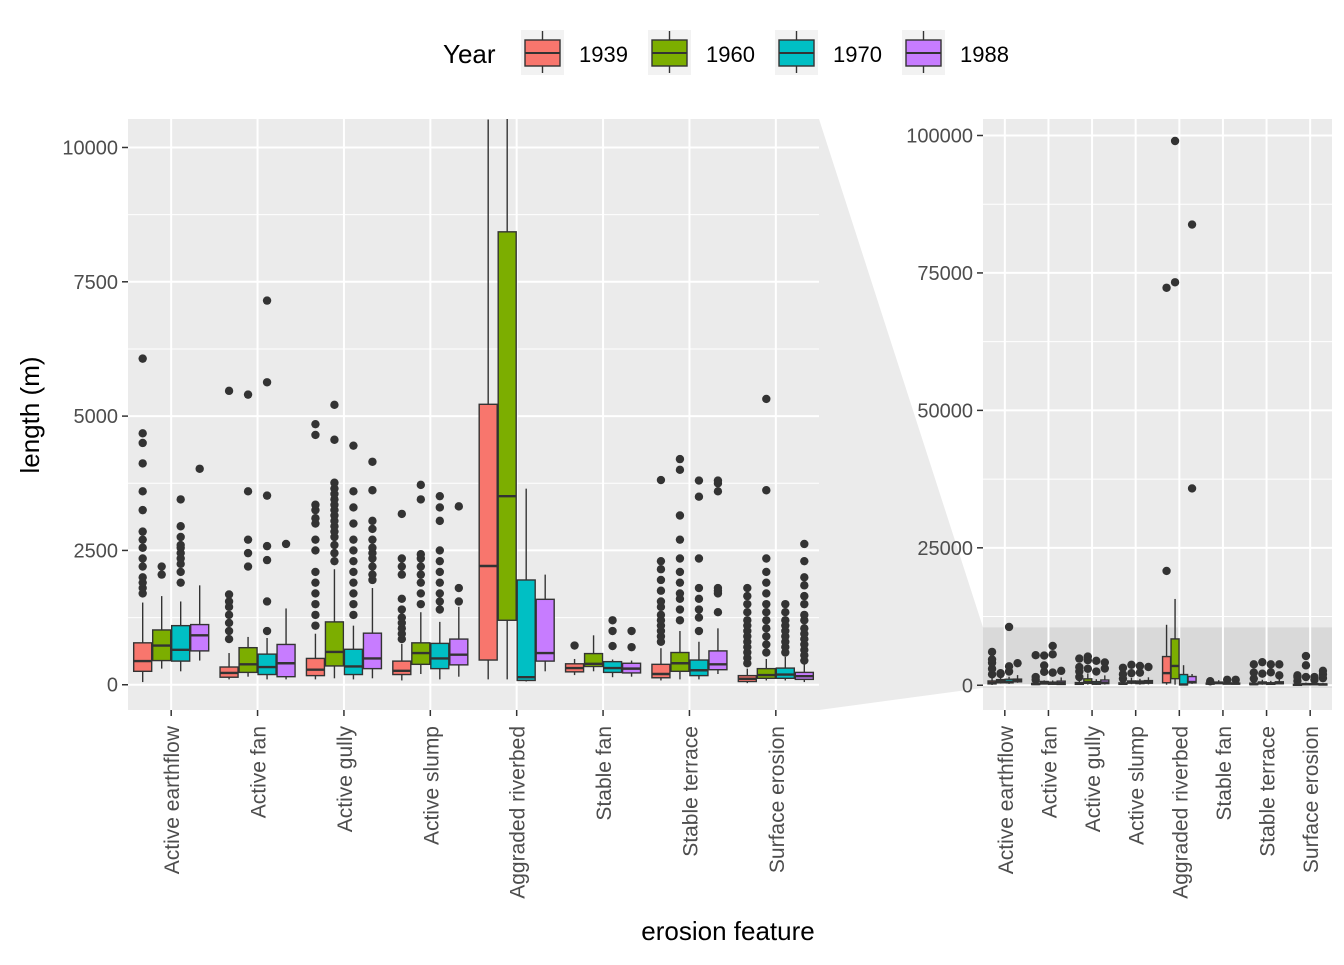 The image size is (1344, 965). Describe the element at coordinates (1148, 673) in the screenshot. I see `full-box-active-slump-1988` at that location.